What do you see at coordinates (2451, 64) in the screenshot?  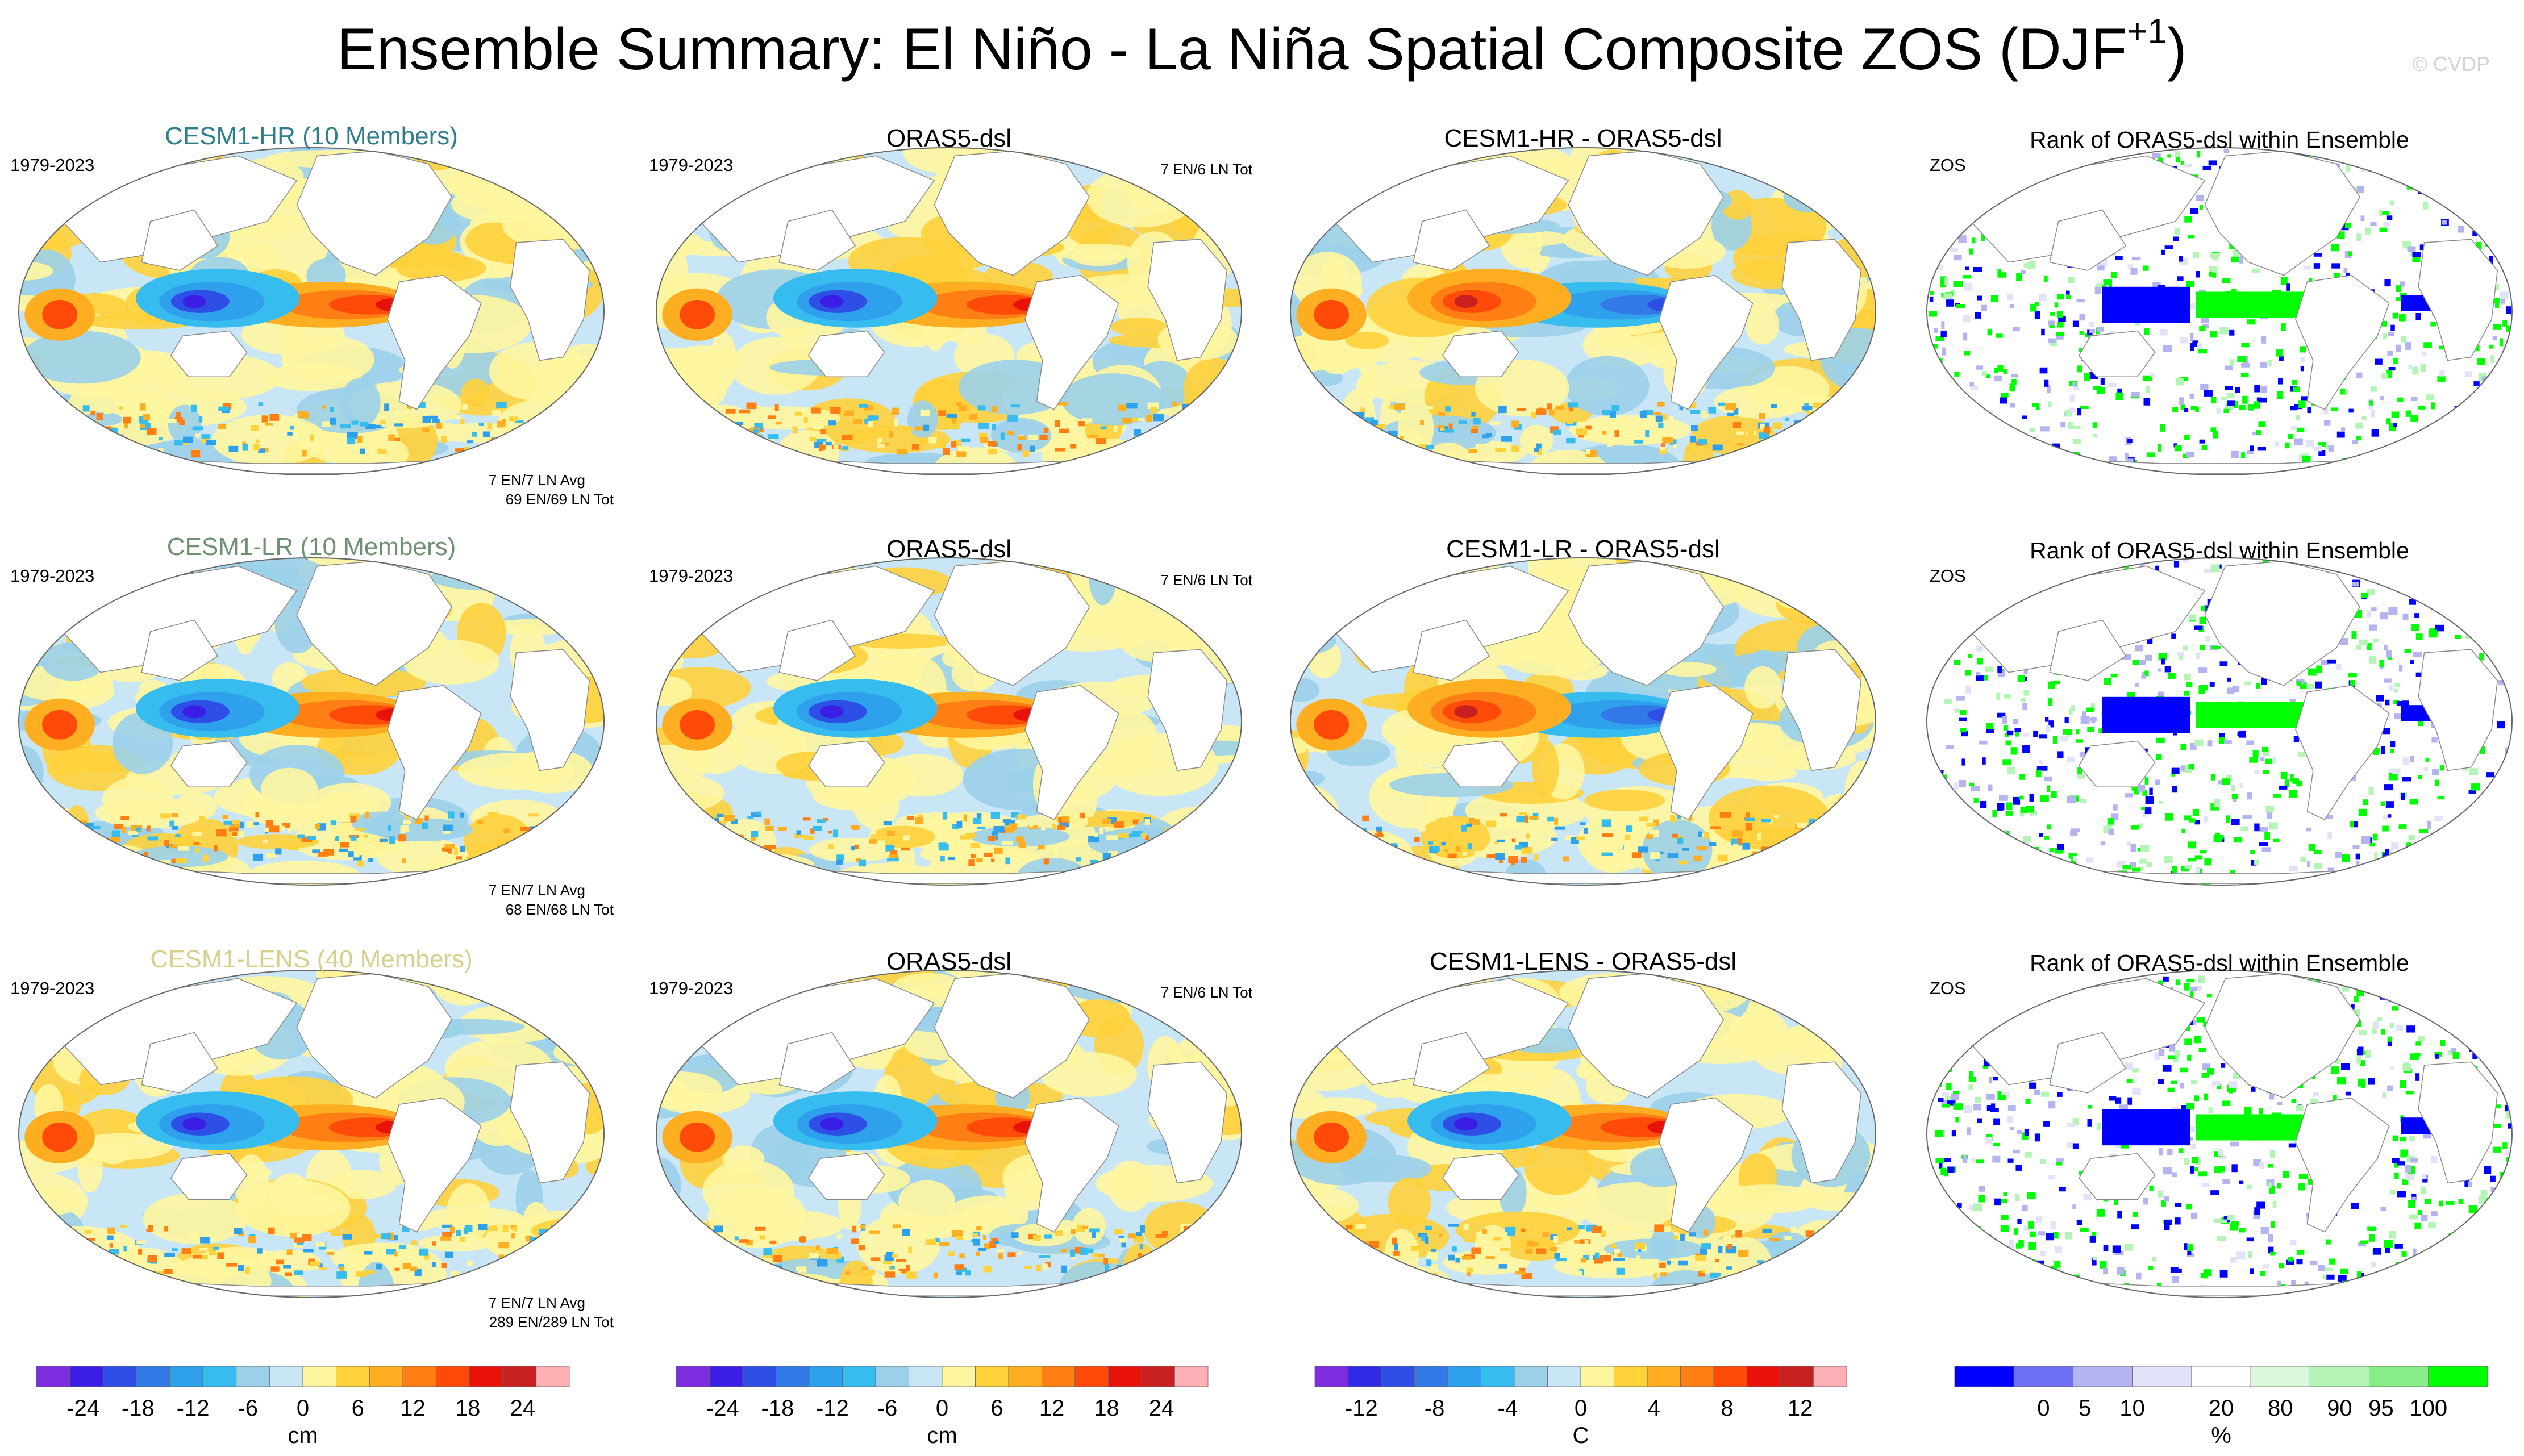 I see `copyright-label: © CVDP` at bounding box center [2451, 64].